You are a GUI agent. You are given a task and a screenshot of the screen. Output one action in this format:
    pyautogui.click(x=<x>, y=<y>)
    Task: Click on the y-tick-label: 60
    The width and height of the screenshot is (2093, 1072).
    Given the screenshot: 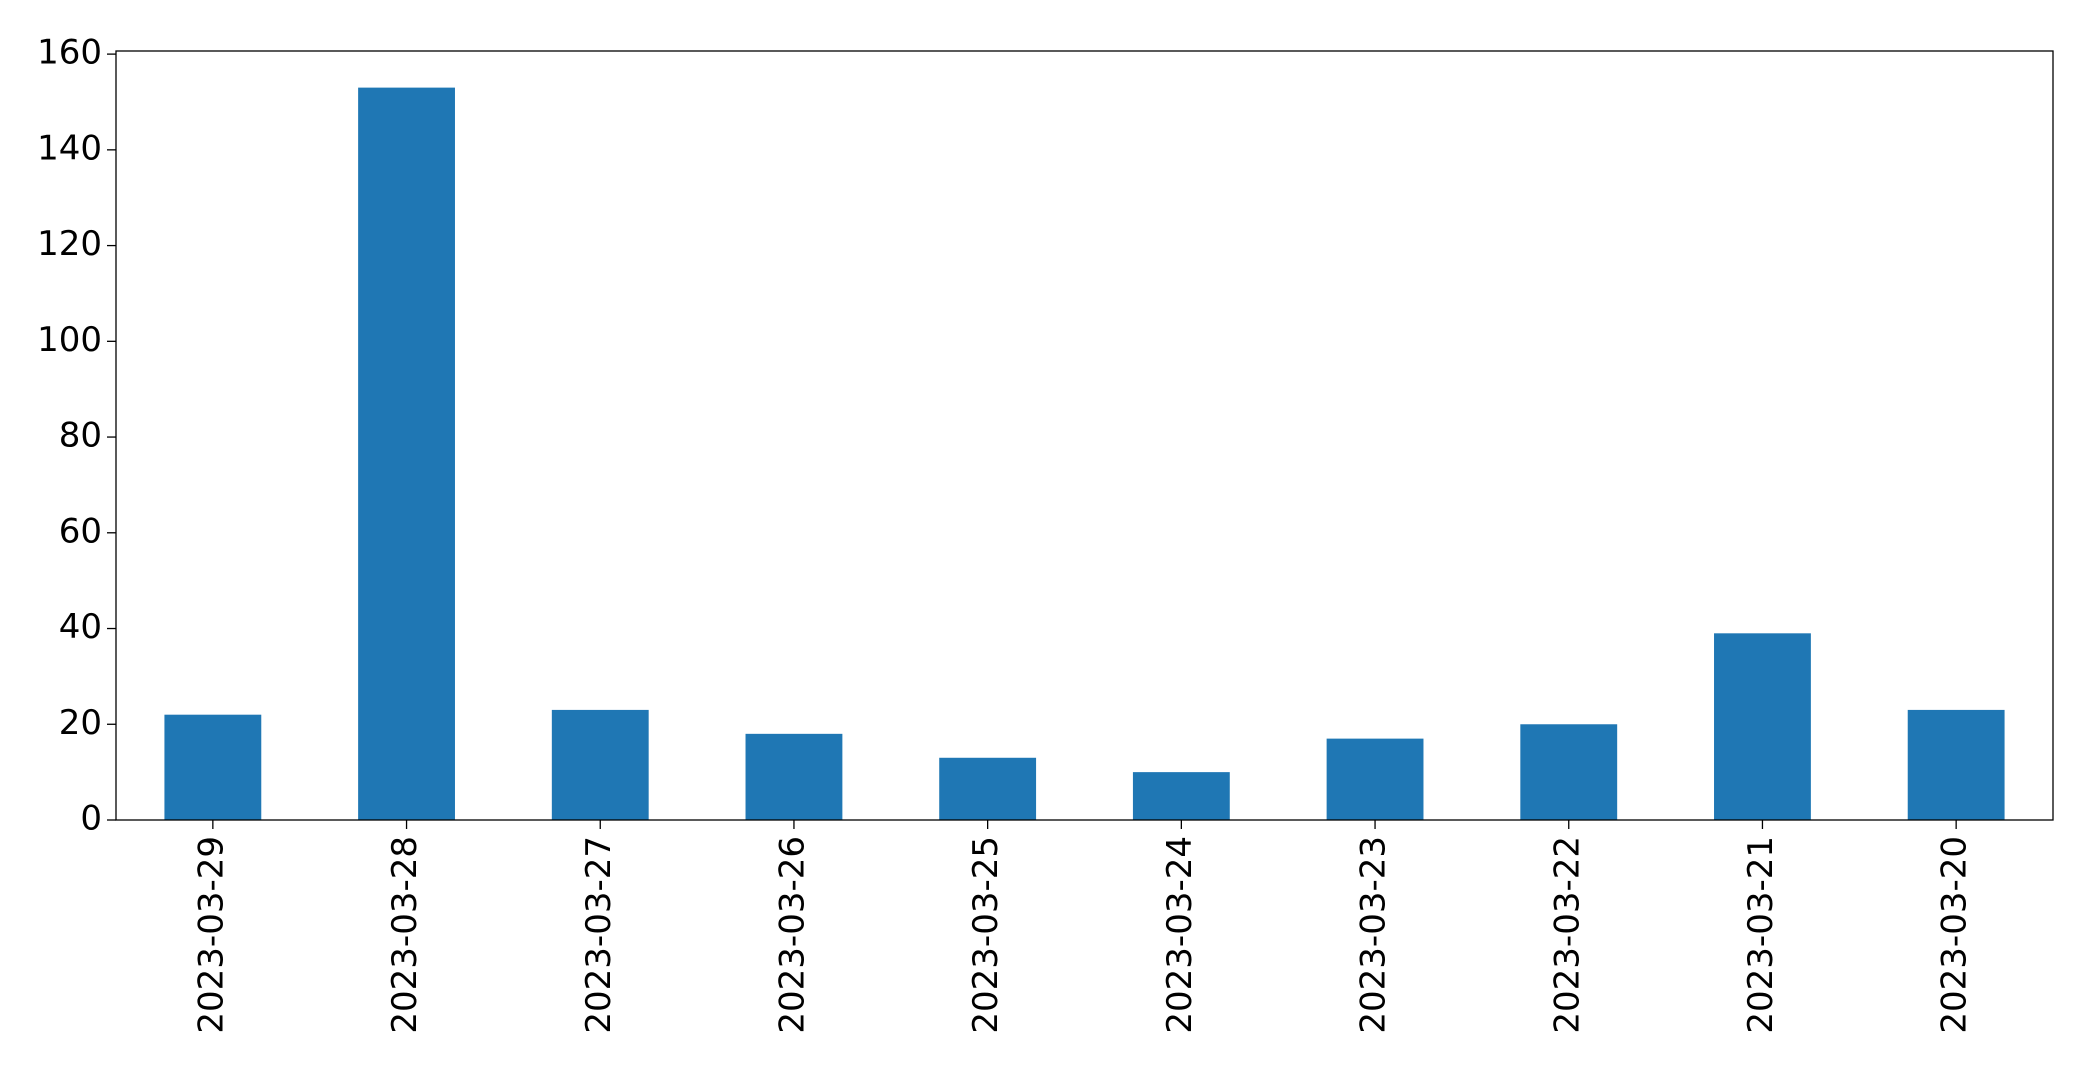 What is the action you would take?
    pyautogui.click(x=80, y=531)
    